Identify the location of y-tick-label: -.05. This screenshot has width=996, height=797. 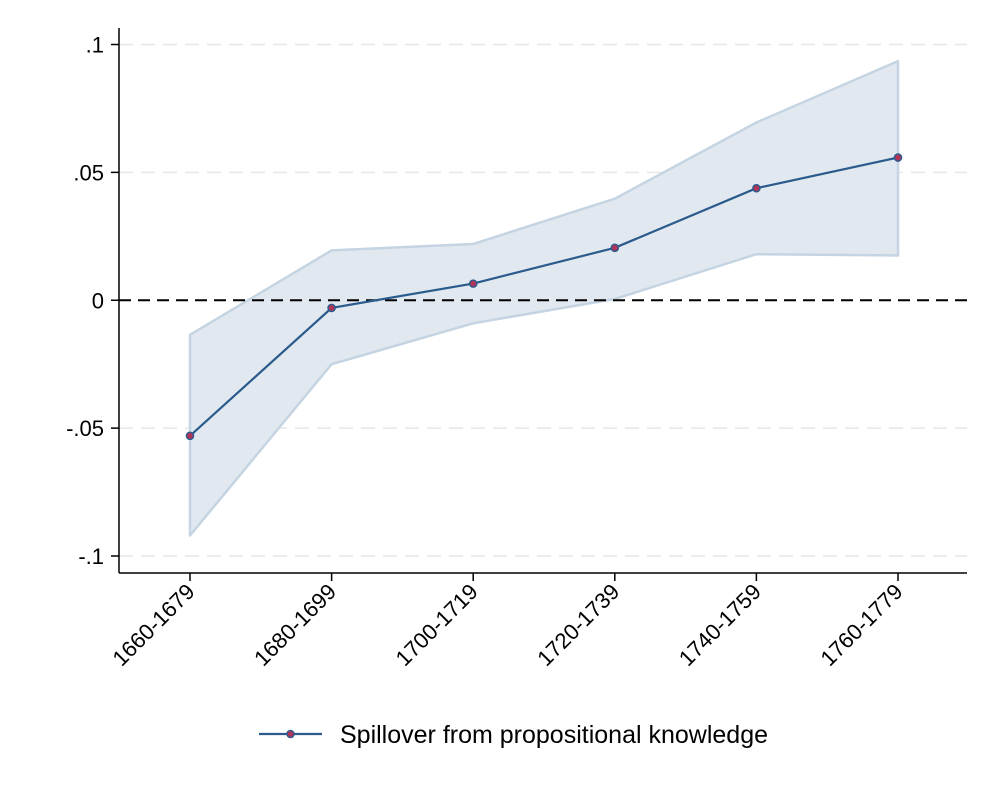
(85, 428).